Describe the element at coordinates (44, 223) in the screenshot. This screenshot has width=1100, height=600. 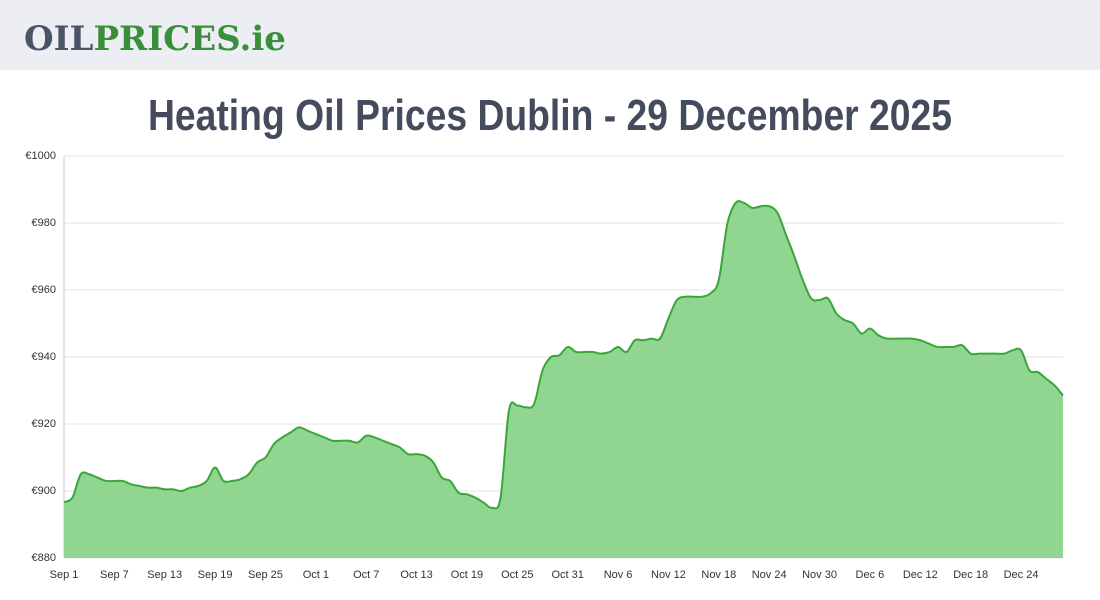
I see `y-tick-label: €980` at that location.